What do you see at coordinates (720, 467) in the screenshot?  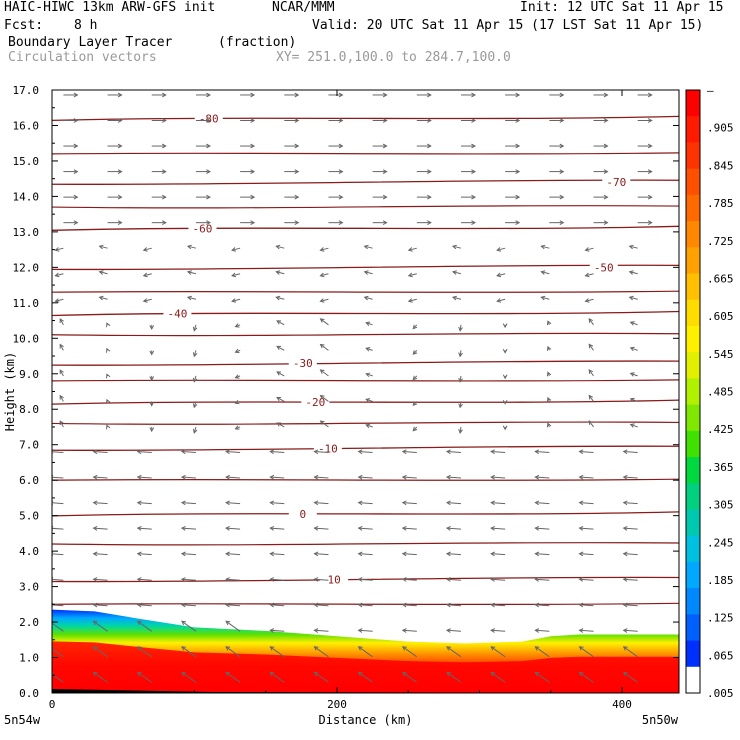 I see `colorbar-label: .365` at bounding box center [720, 467].